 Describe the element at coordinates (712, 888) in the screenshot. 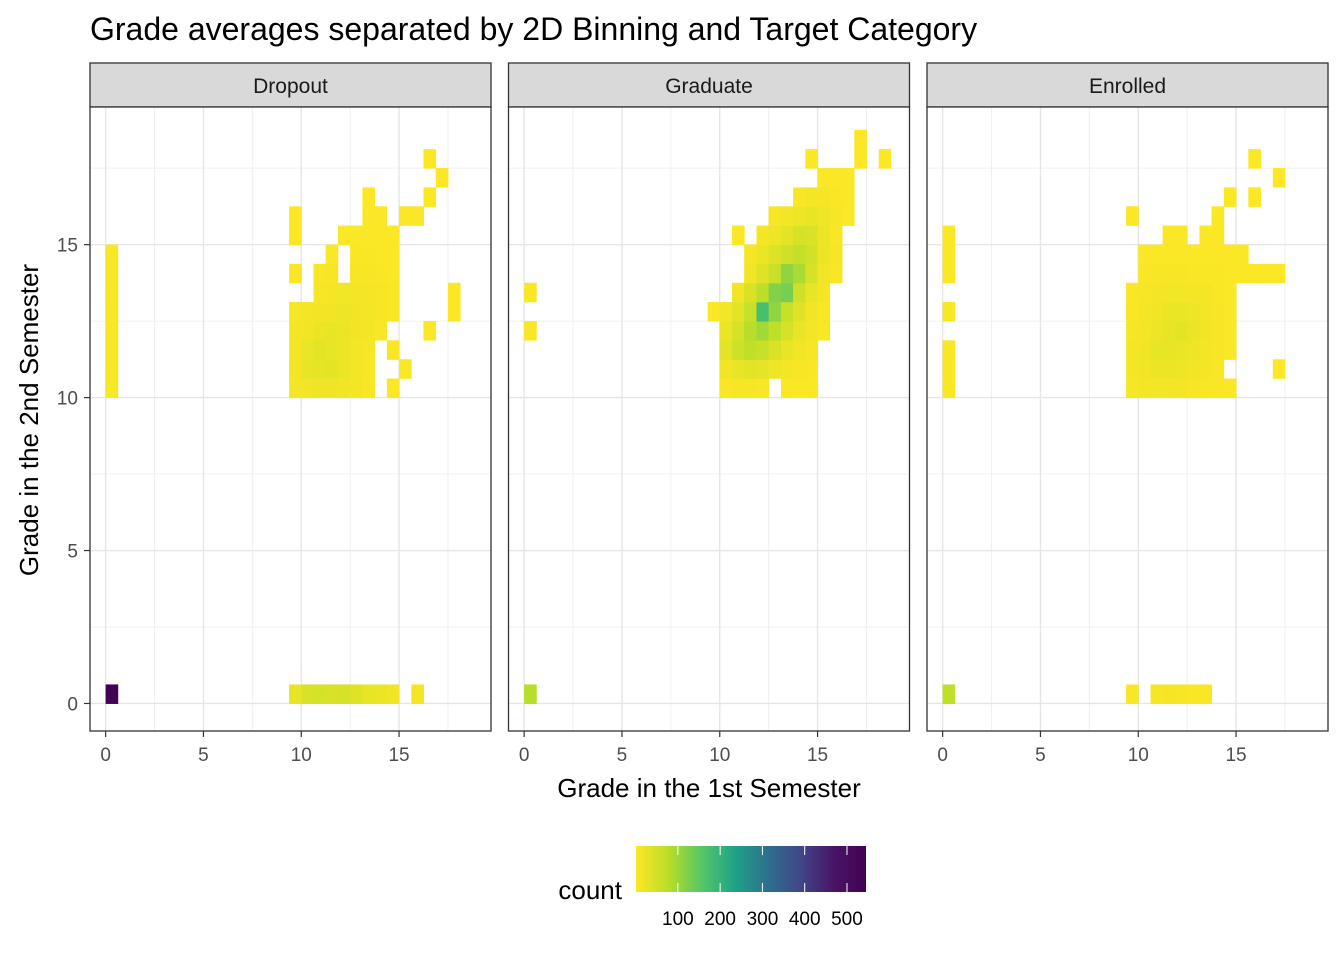

I see `color-legend: count 100 200 300 400 500` at that location.